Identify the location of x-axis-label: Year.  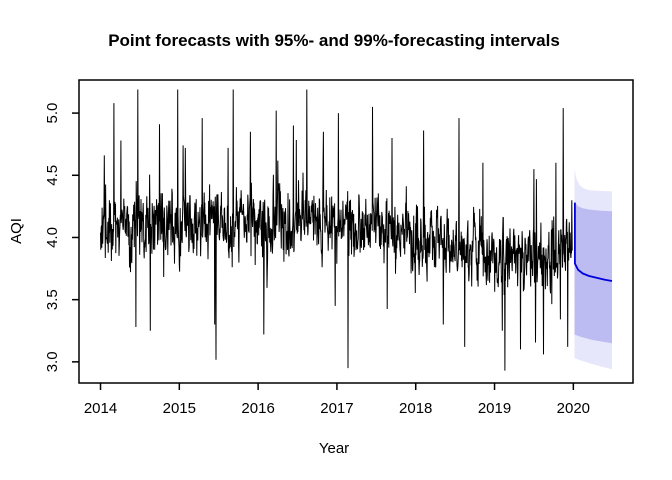
(334, 448).